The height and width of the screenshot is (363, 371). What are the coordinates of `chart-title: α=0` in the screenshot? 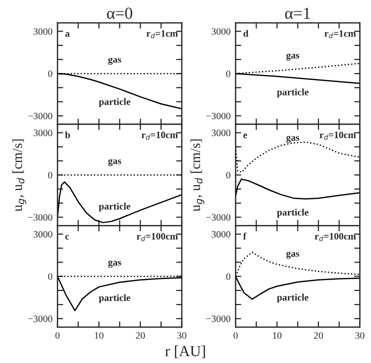 It's located at (119, 13).